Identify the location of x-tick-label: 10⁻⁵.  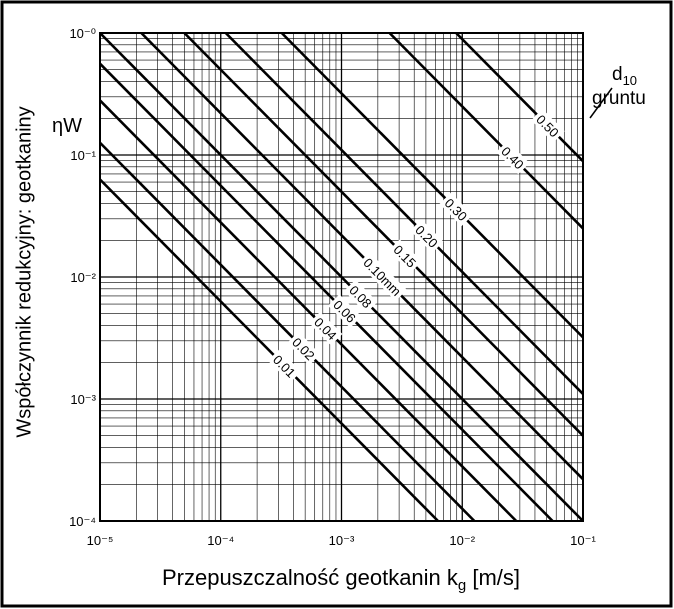
(100, 540).